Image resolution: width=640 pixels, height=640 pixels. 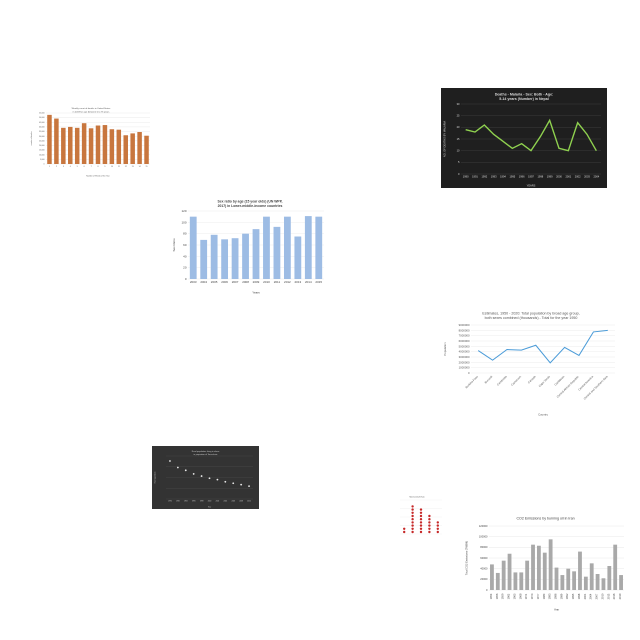 I want to click on x-tick-label: 1996, so click(x=194, y=502).